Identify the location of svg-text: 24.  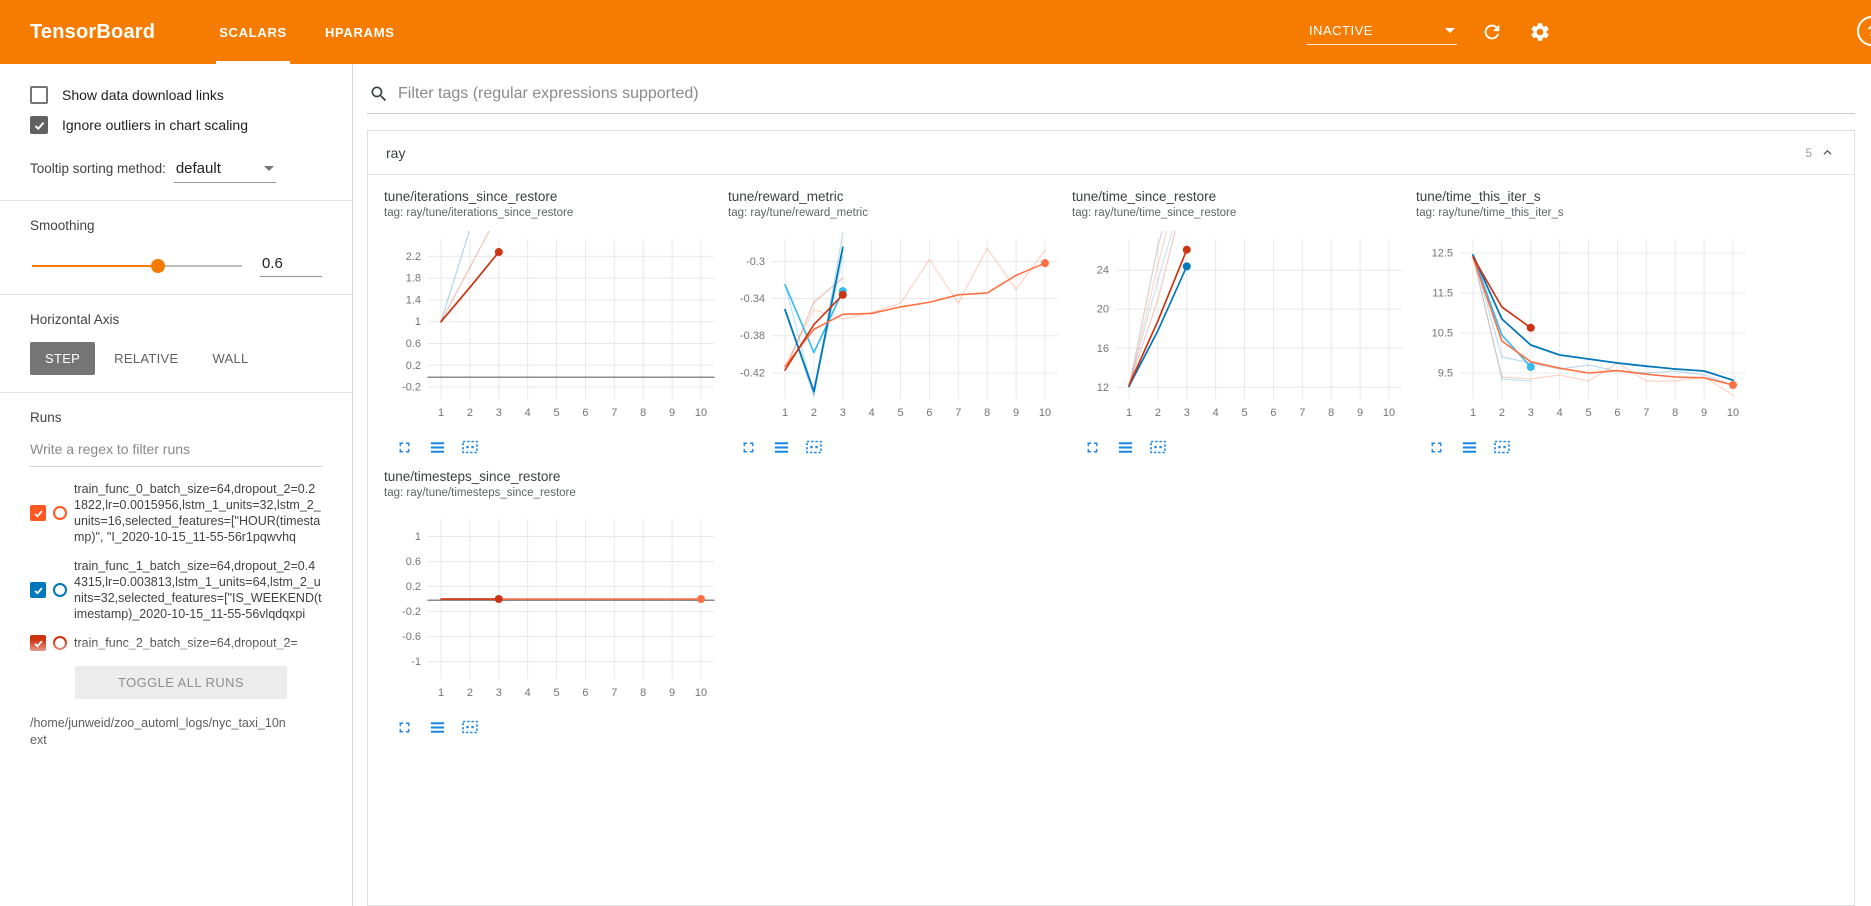
(1103, 271).